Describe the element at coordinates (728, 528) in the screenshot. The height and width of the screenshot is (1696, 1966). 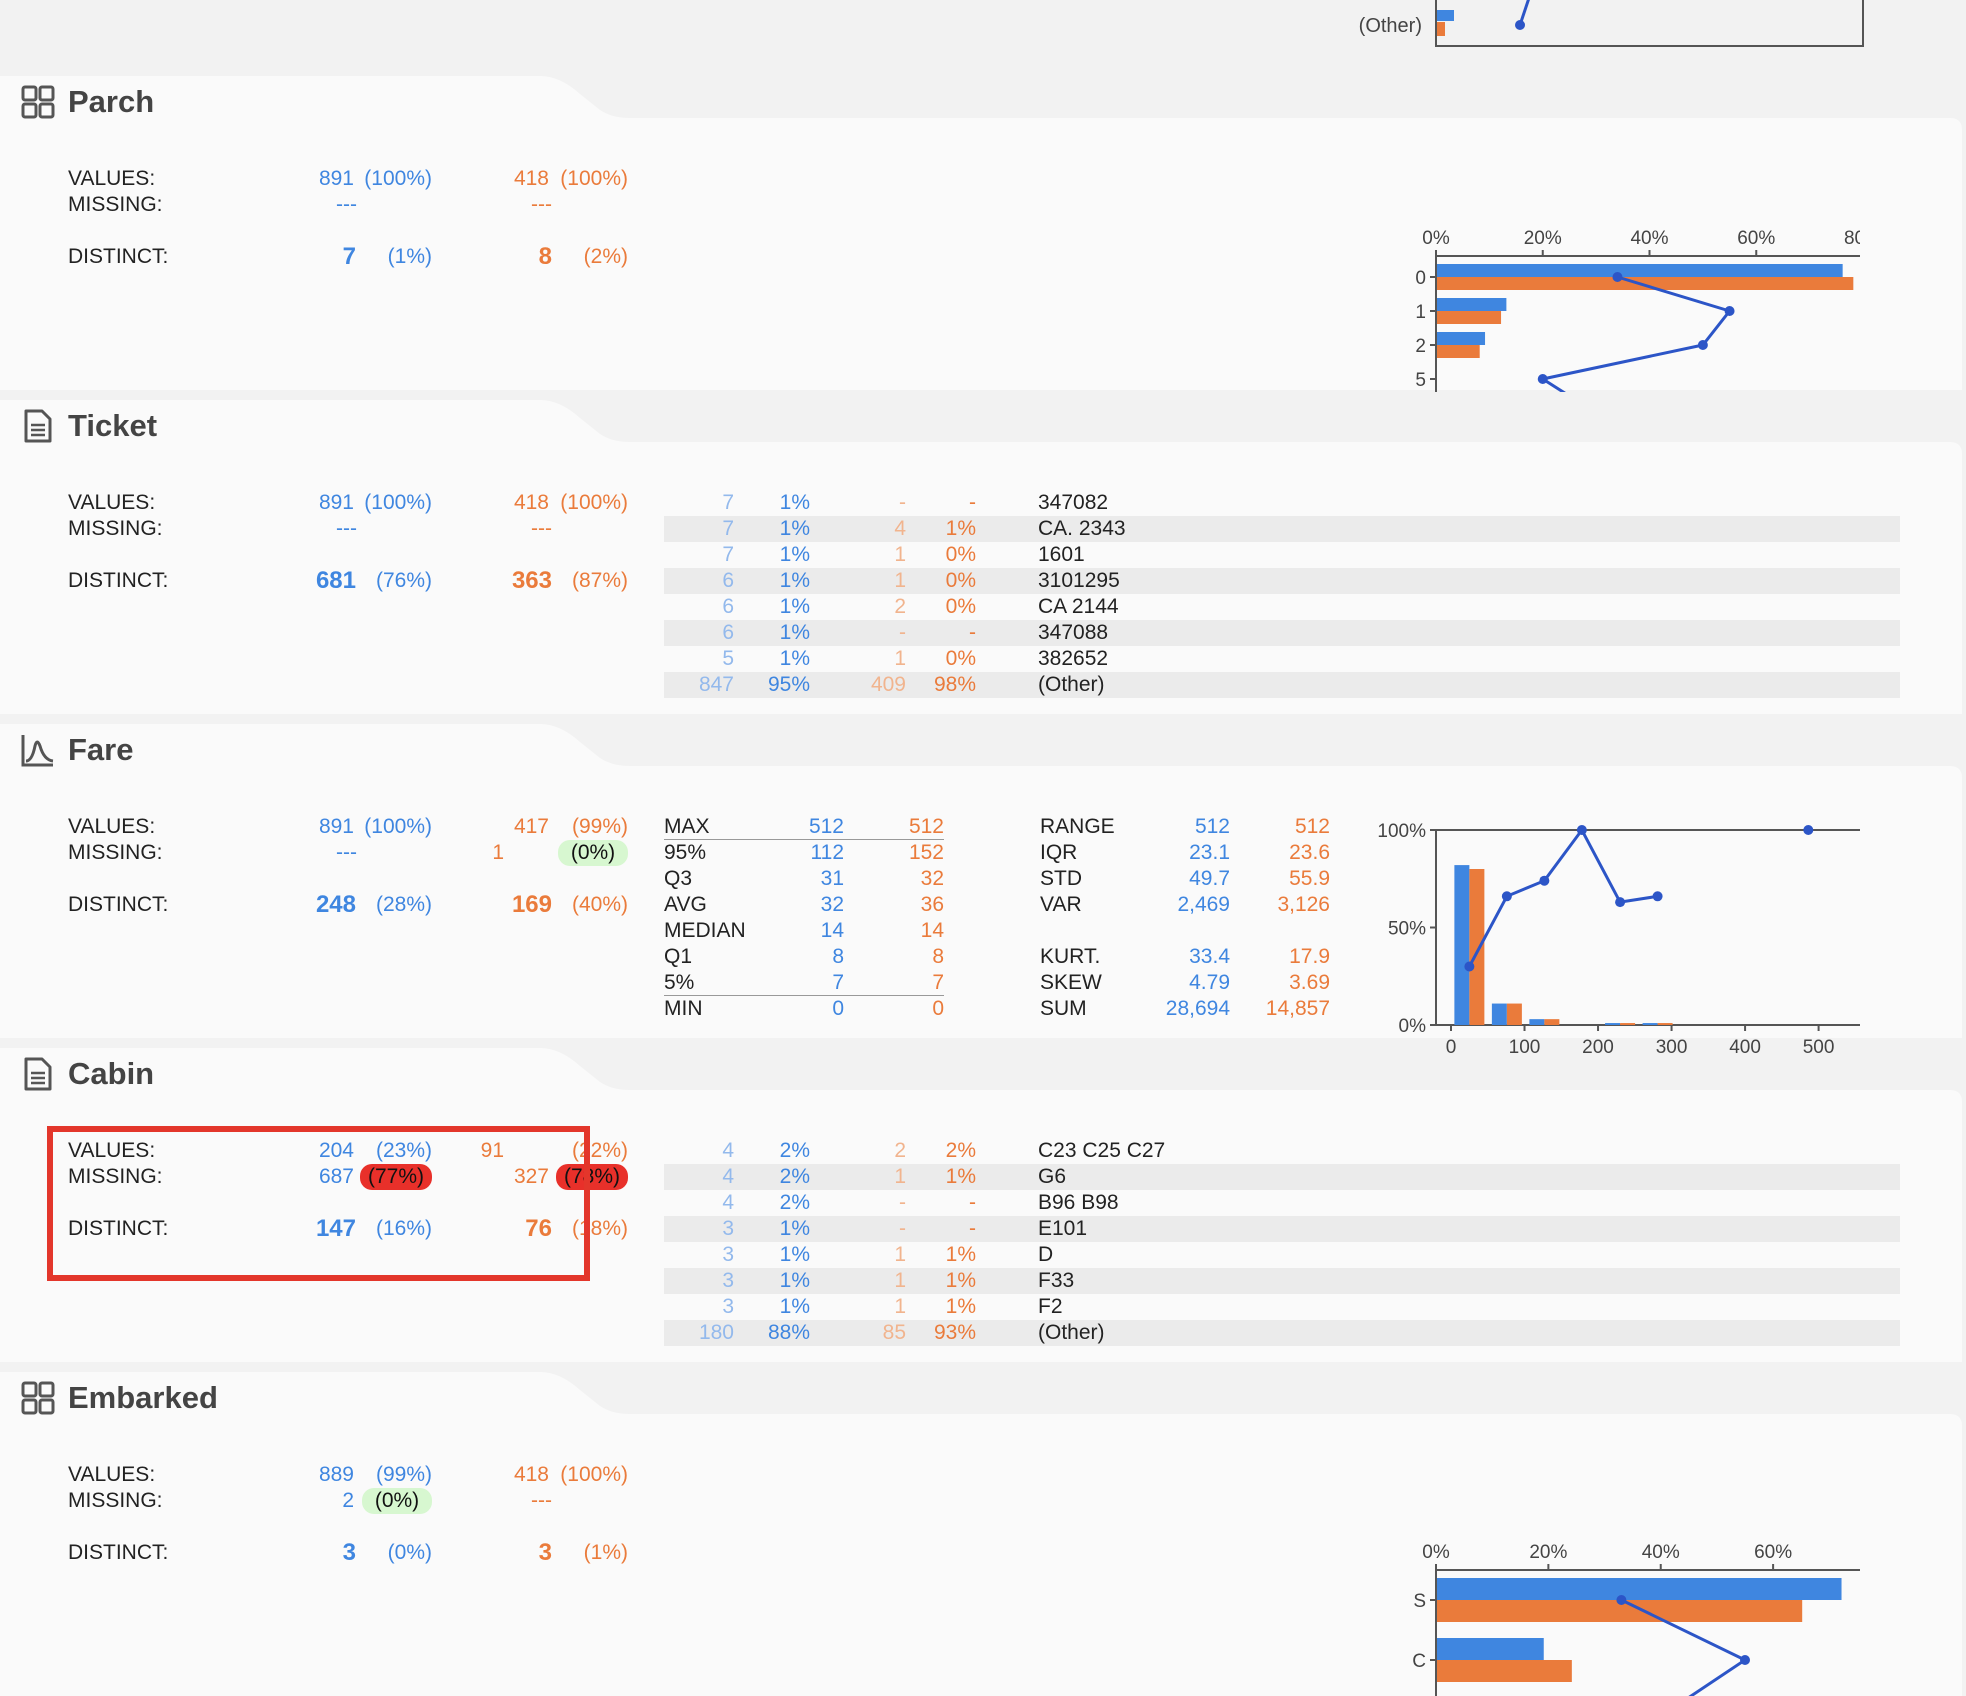
I see `train-count: 7` at that location.